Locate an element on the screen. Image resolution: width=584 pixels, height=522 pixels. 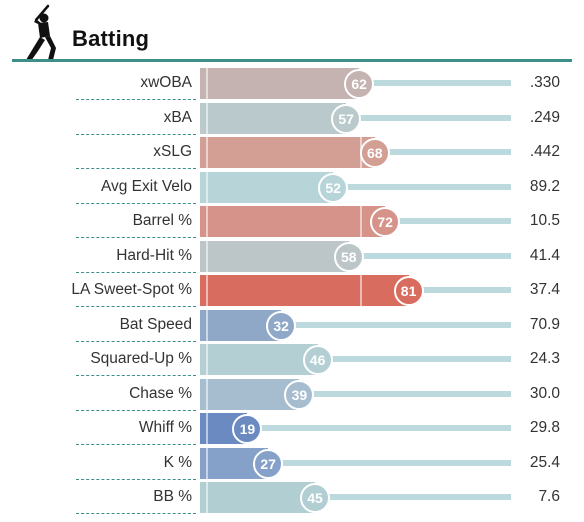
percentile-badge: 45 is located at coordinates (315, 498).